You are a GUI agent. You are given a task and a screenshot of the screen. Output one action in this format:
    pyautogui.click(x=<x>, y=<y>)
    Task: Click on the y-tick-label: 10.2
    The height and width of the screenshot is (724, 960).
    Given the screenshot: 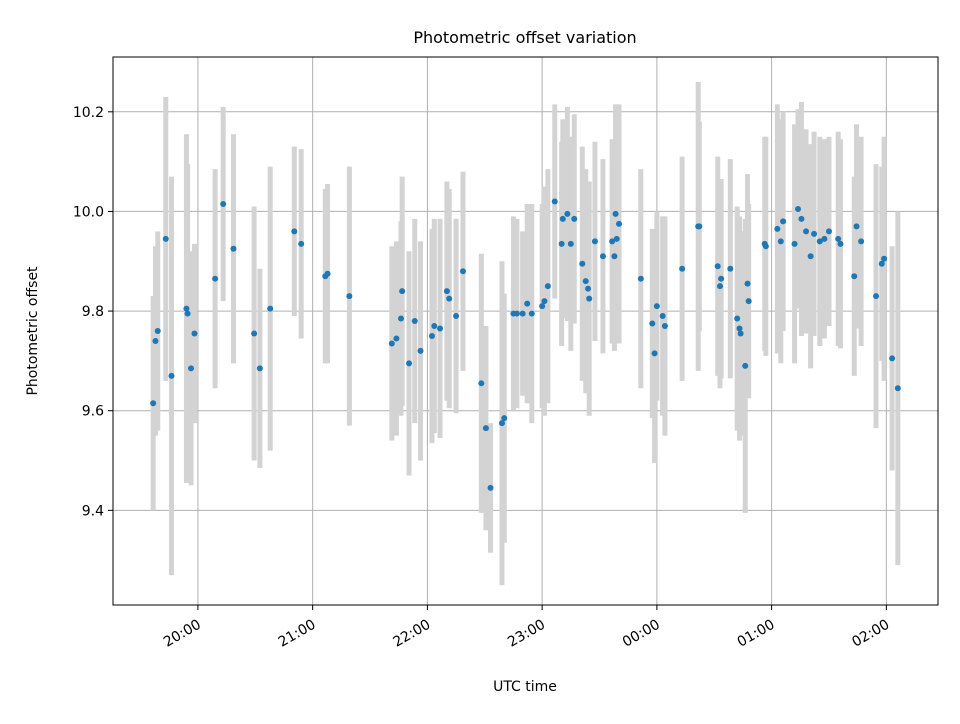 What is the action you would take?
    pyautogui.click(x=88, y=113)
    